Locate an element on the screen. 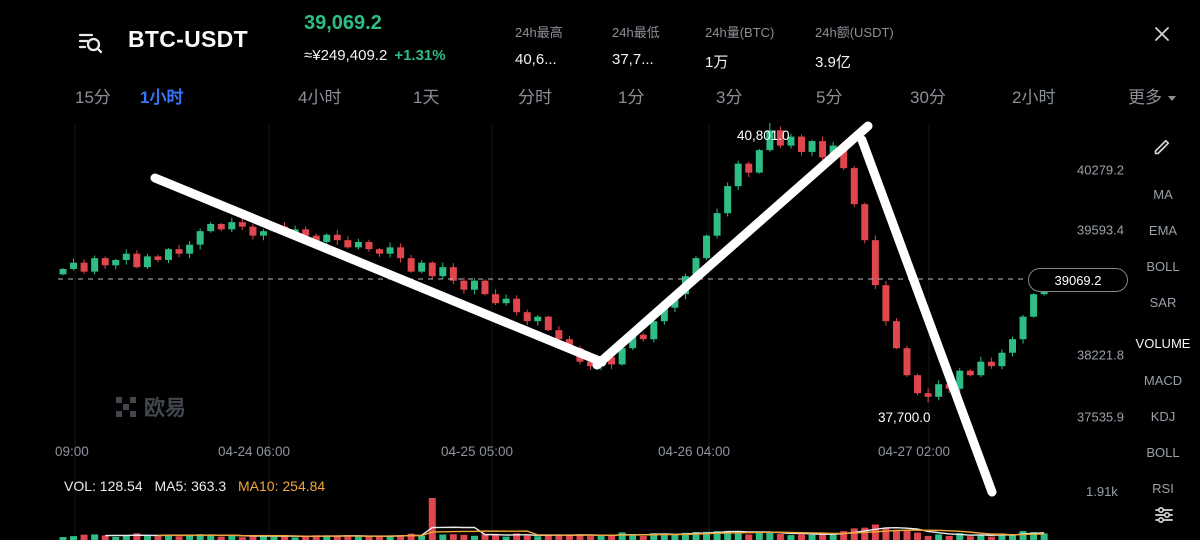 This screenshot has height=540, width=1200. indicator-boll: BOLL is located at coordinates (1163, 266).